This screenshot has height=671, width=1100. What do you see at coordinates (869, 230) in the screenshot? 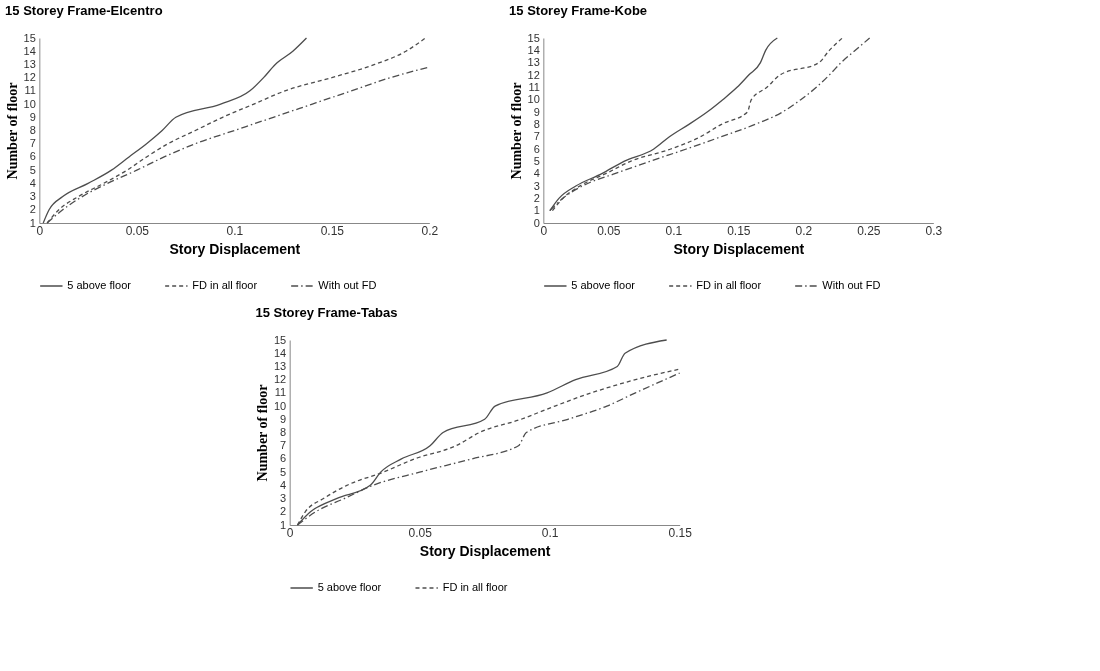
I see `x-tick-label: 0.25` at bounding box center [869, 230].